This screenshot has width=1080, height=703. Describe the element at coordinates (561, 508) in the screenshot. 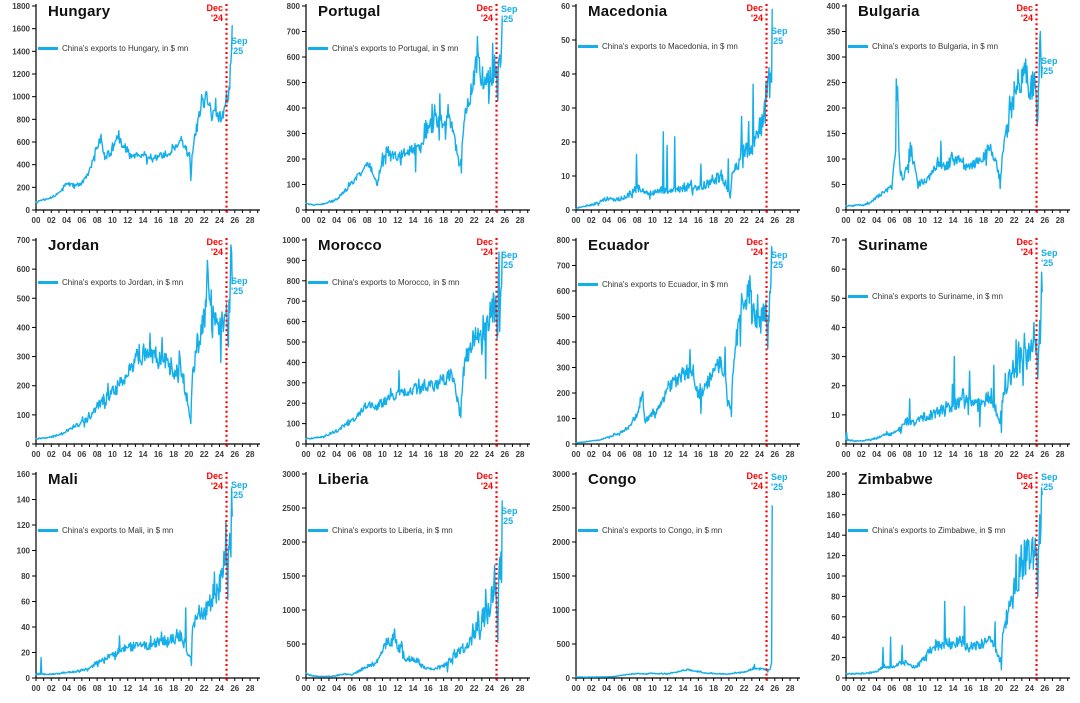

I see `y-tick-label: 2500` at that location.